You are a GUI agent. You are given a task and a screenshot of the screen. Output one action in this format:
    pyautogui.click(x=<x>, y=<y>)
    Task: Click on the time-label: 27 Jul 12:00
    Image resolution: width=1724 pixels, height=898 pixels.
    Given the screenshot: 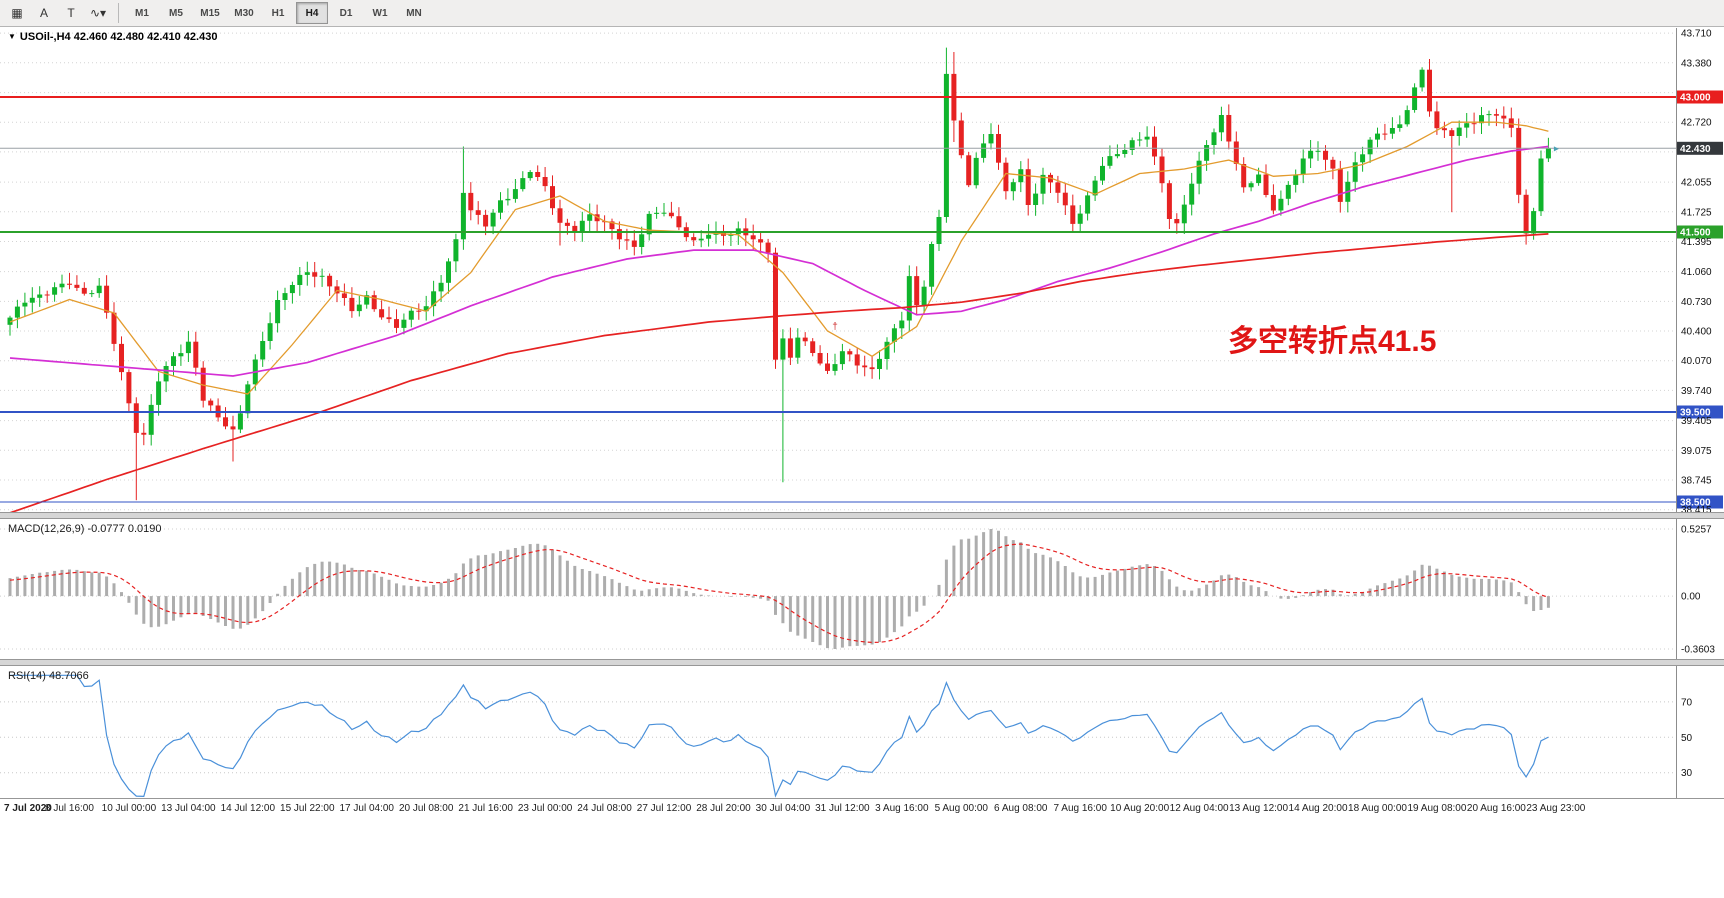 What is the action you would take?
    pyautogui.click(x=664, y=808)
    